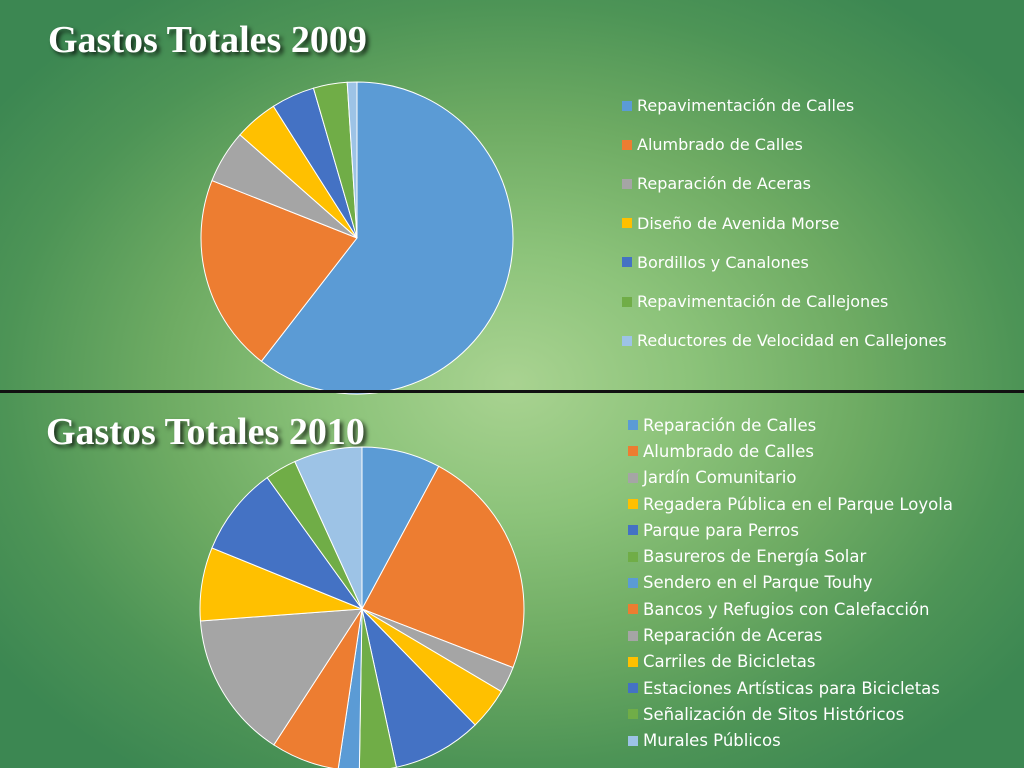 The image size is (1024, 768). I want to click on legend-item: Diseño de Avenida Morse, so click(784, 223).